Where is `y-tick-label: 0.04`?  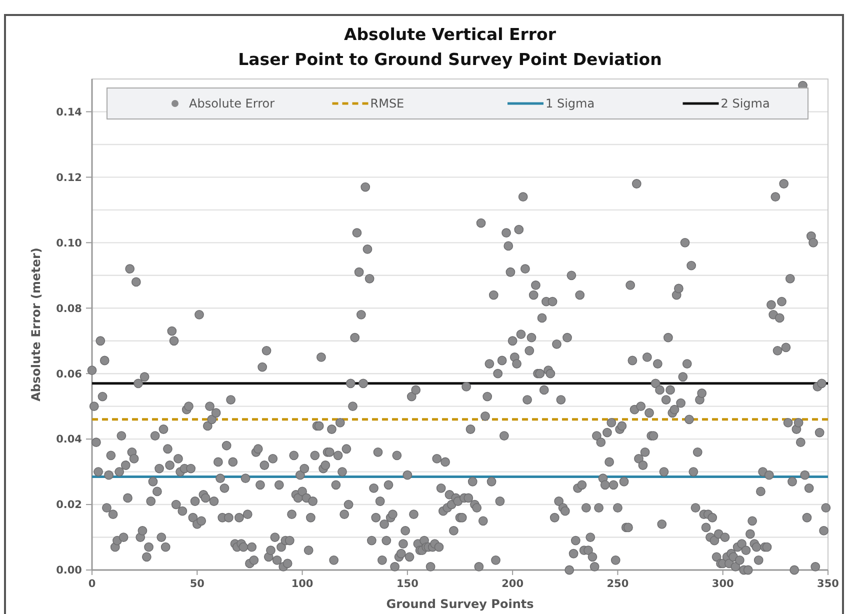 y-tick-label: 0.04 is located at coordinates (69, 440).